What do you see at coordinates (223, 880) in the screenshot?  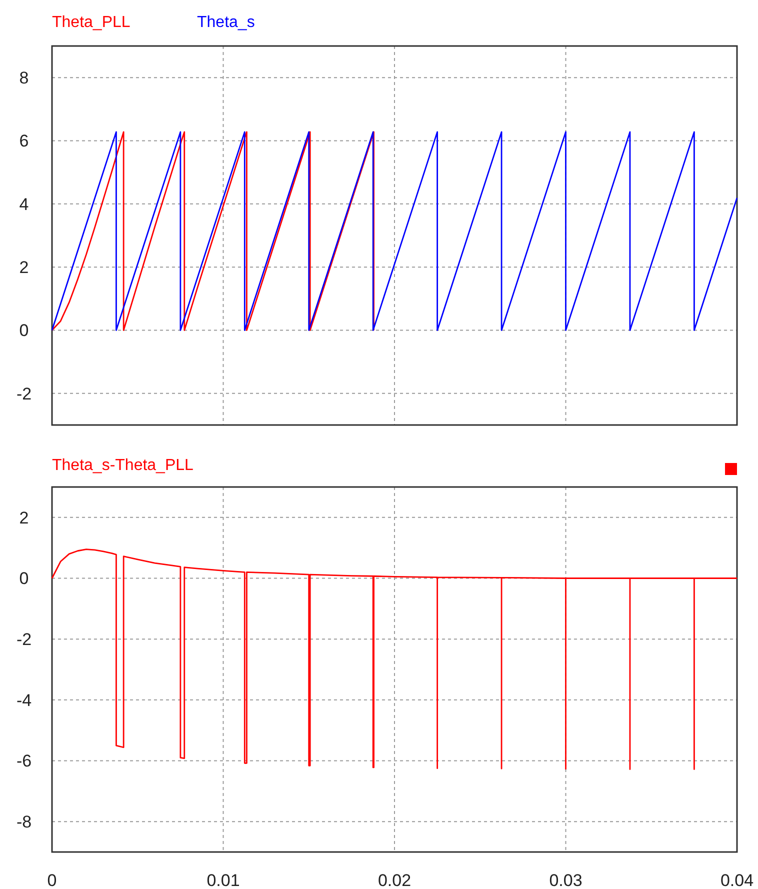 I see `x-tick-label: 0.01` at bounding box center [223, 880].